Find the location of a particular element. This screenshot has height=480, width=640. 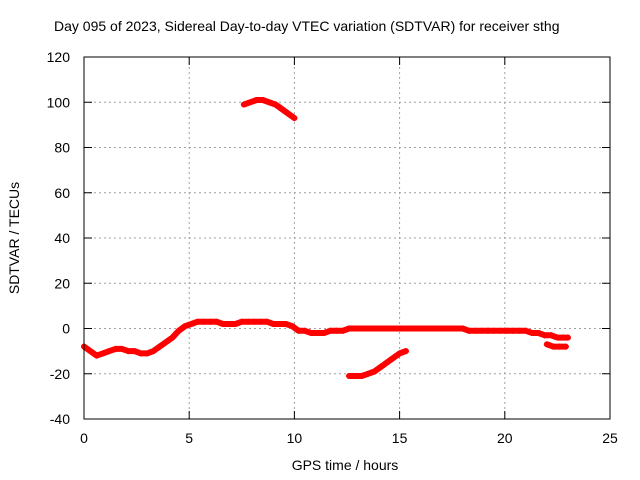

x-tick-label: 10 is located at coordinates (295, 438).